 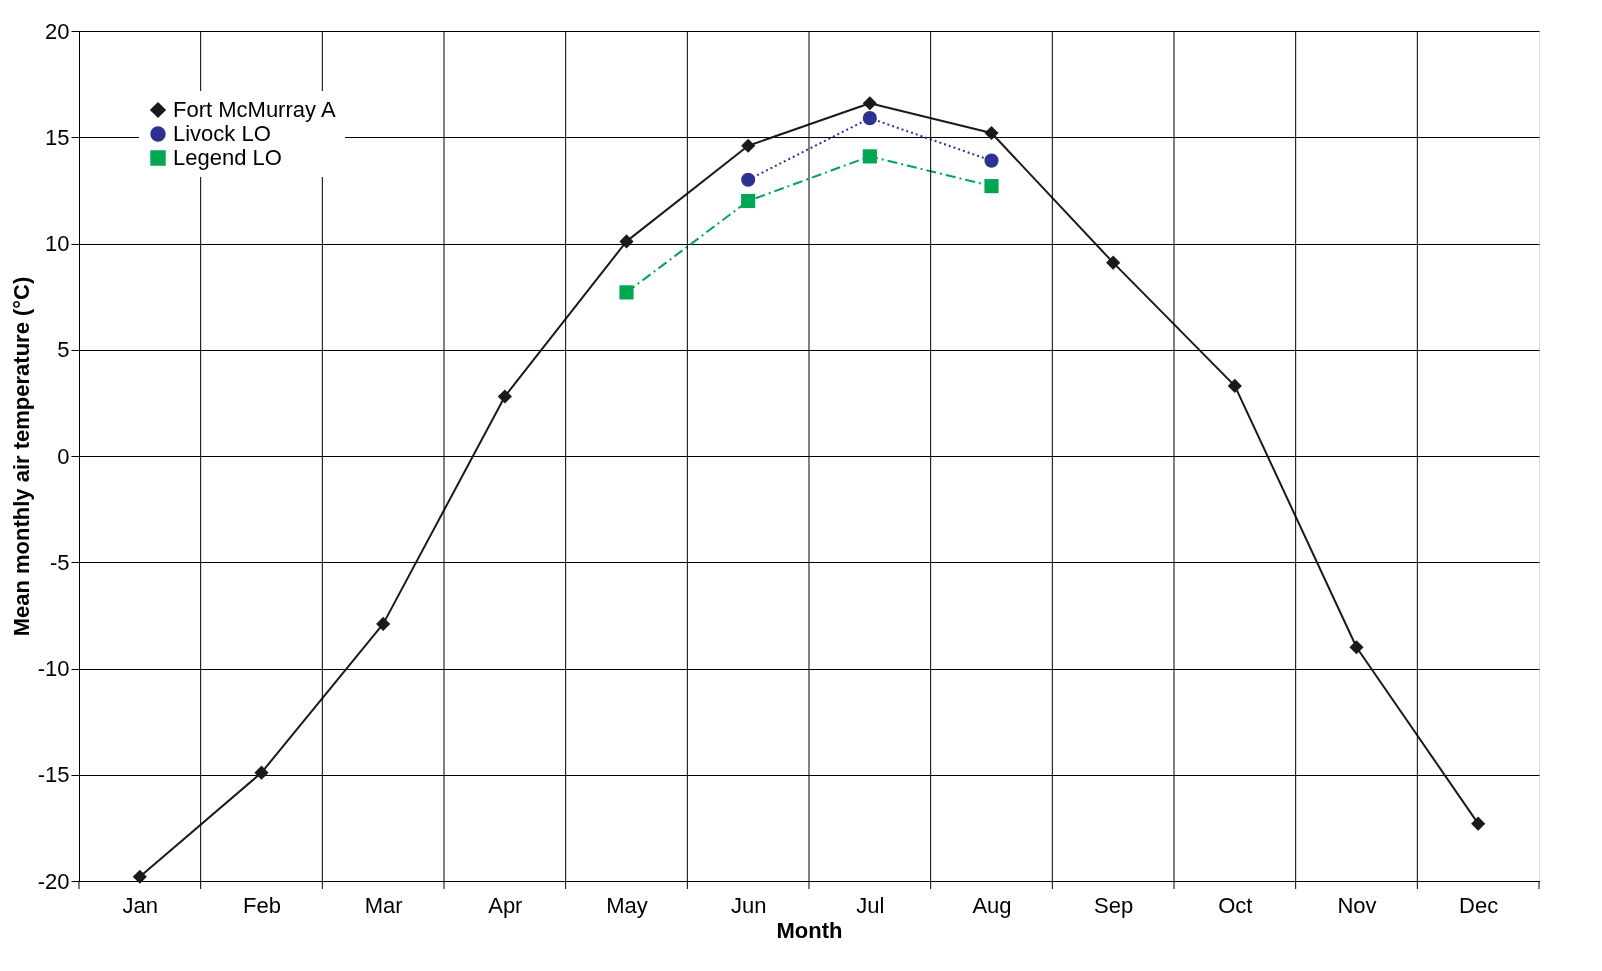 What do you see at coordinates (57, 243) in the screenshot?
I see `y-tick-label: 10` at bounding box center [57, 243].